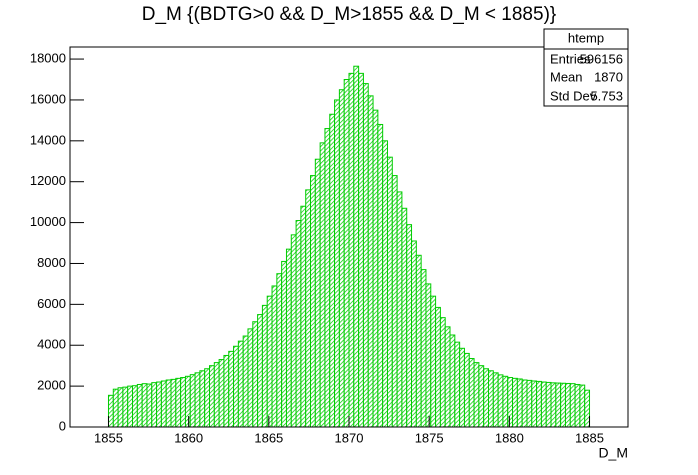  I want to click on stats-title: htemp, so click(586, 37).